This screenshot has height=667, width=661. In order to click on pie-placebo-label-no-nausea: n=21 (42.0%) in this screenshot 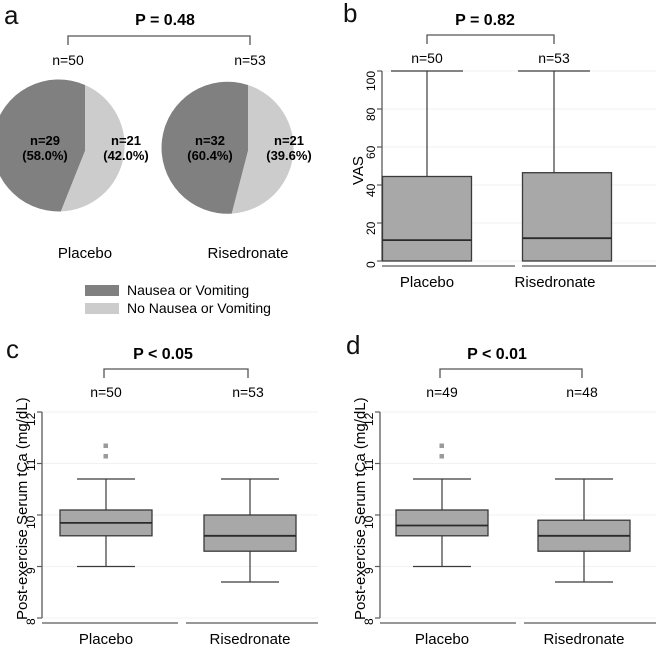, I will do `click(126, 148)`.